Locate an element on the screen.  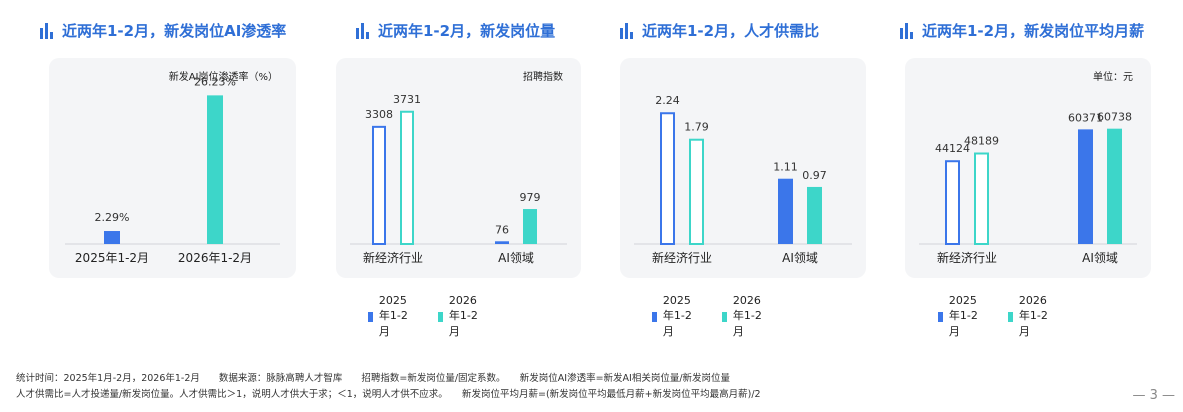
chart-svg: 2.24 1.79 新经济行业 1.11 0.97 AI领域 is located at coordinates (743, 179).